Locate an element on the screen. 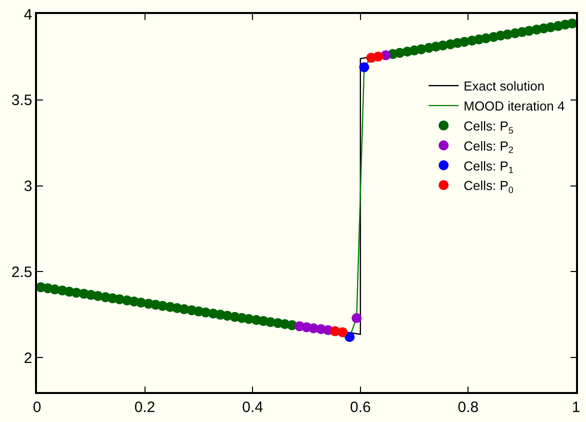 The image size is (586, 422). x-tick-label: 0 is located at coordinates (37, 407).